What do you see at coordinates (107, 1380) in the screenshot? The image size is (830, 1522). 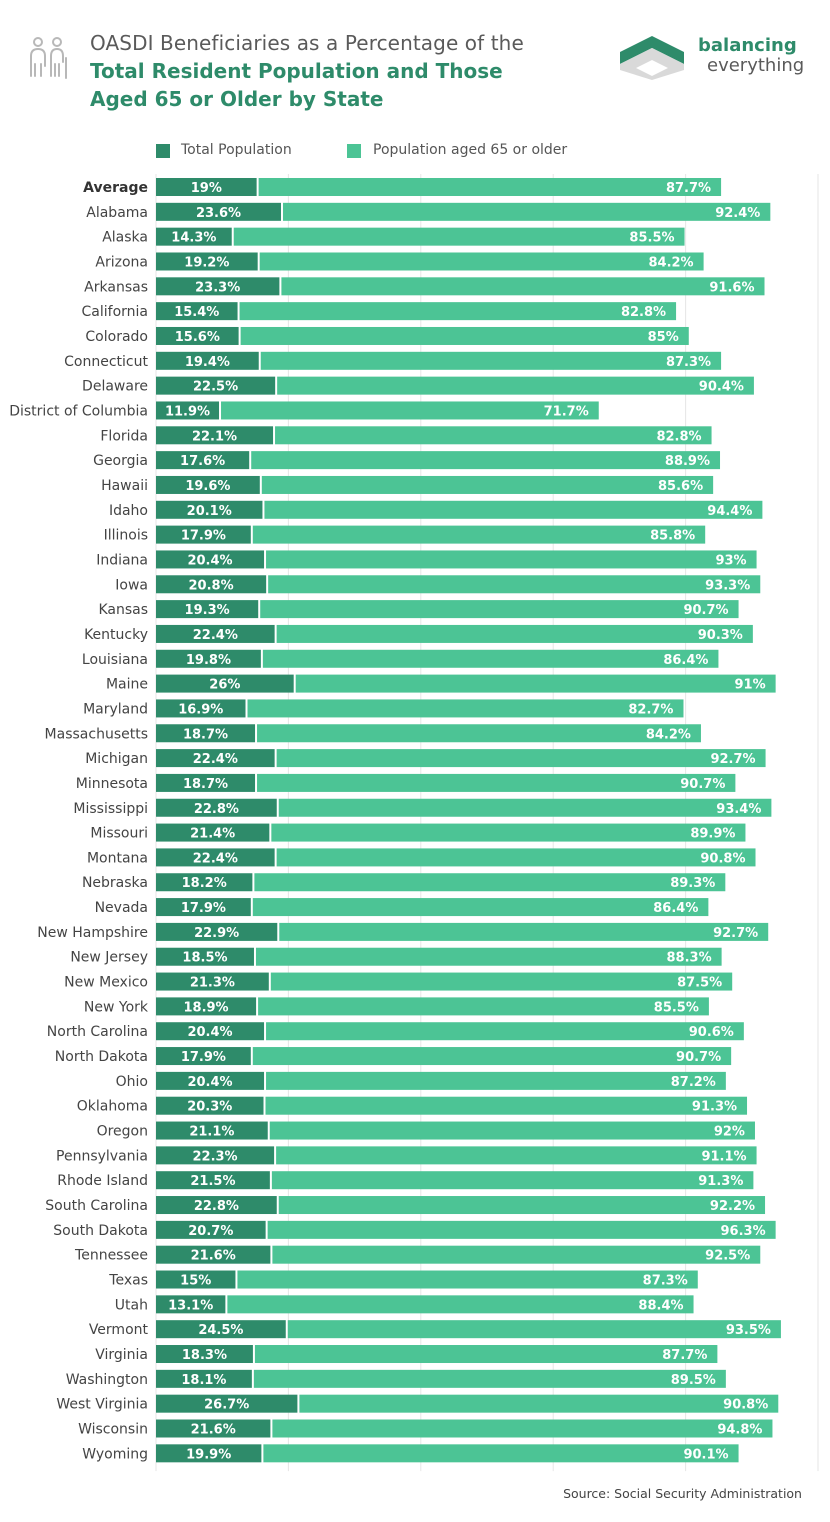 I see `category-label: Washington` at bounding box center [107, 1380].